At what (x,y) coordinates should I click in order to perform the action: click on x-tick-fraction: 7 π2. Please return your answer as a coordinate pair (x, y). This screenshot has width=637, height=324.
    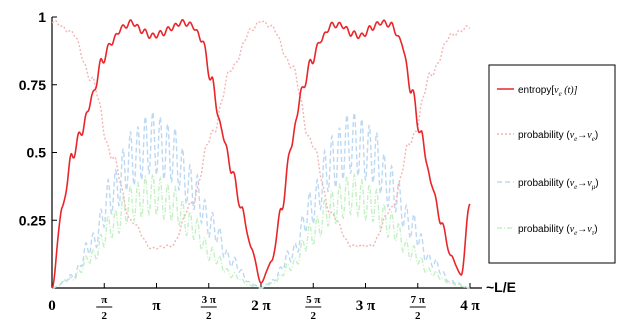
    Looking at the image, I should click on (417, 308).